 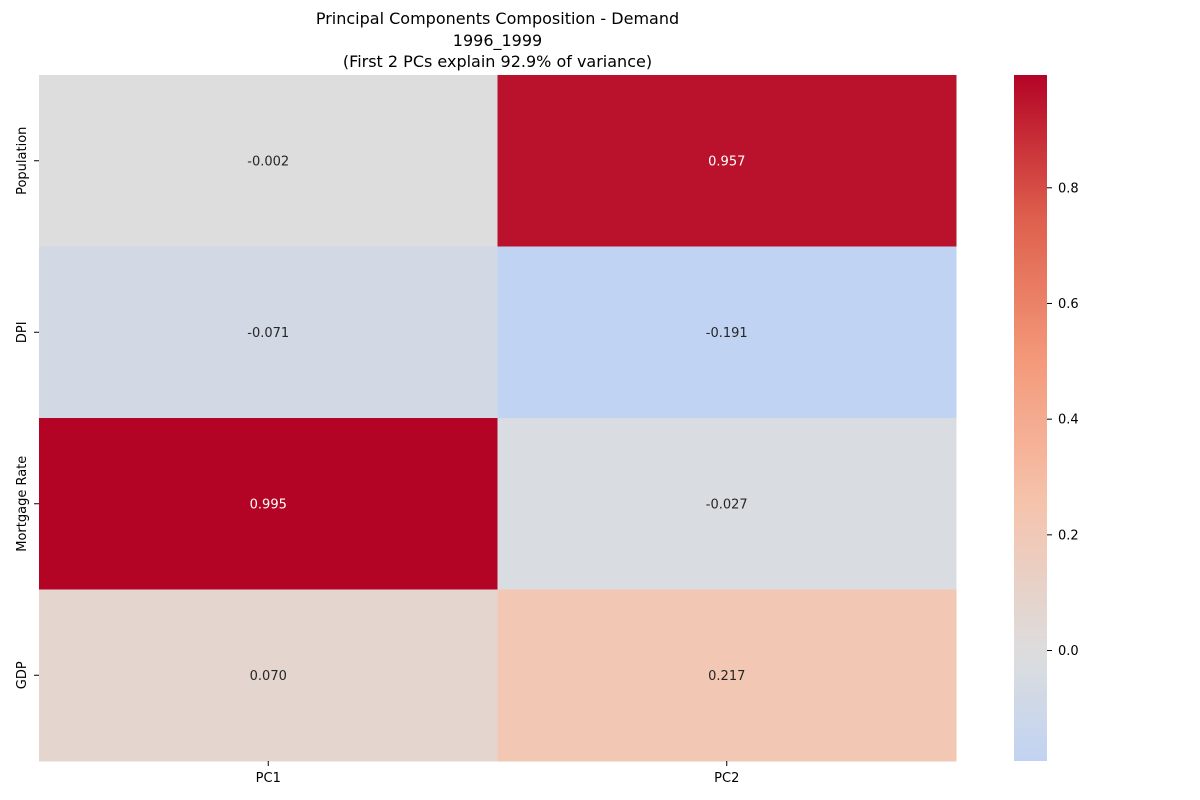 I want to click on colorbar-tick-label: 0.4, so click(x=1068, y=420).